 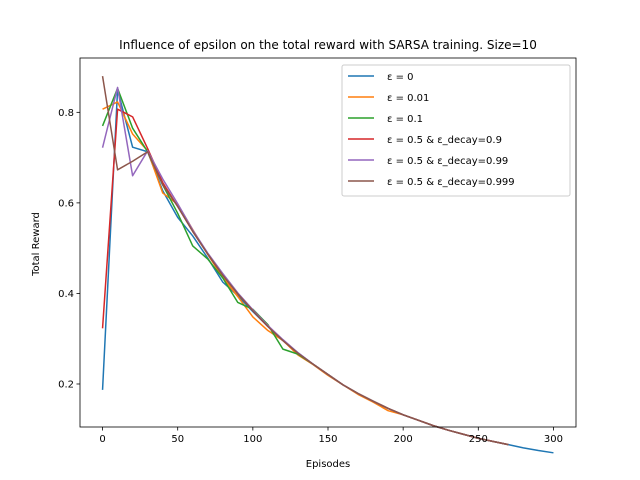 I want to click on y-axis-label: Total Reward, so click(x=36, y=244).